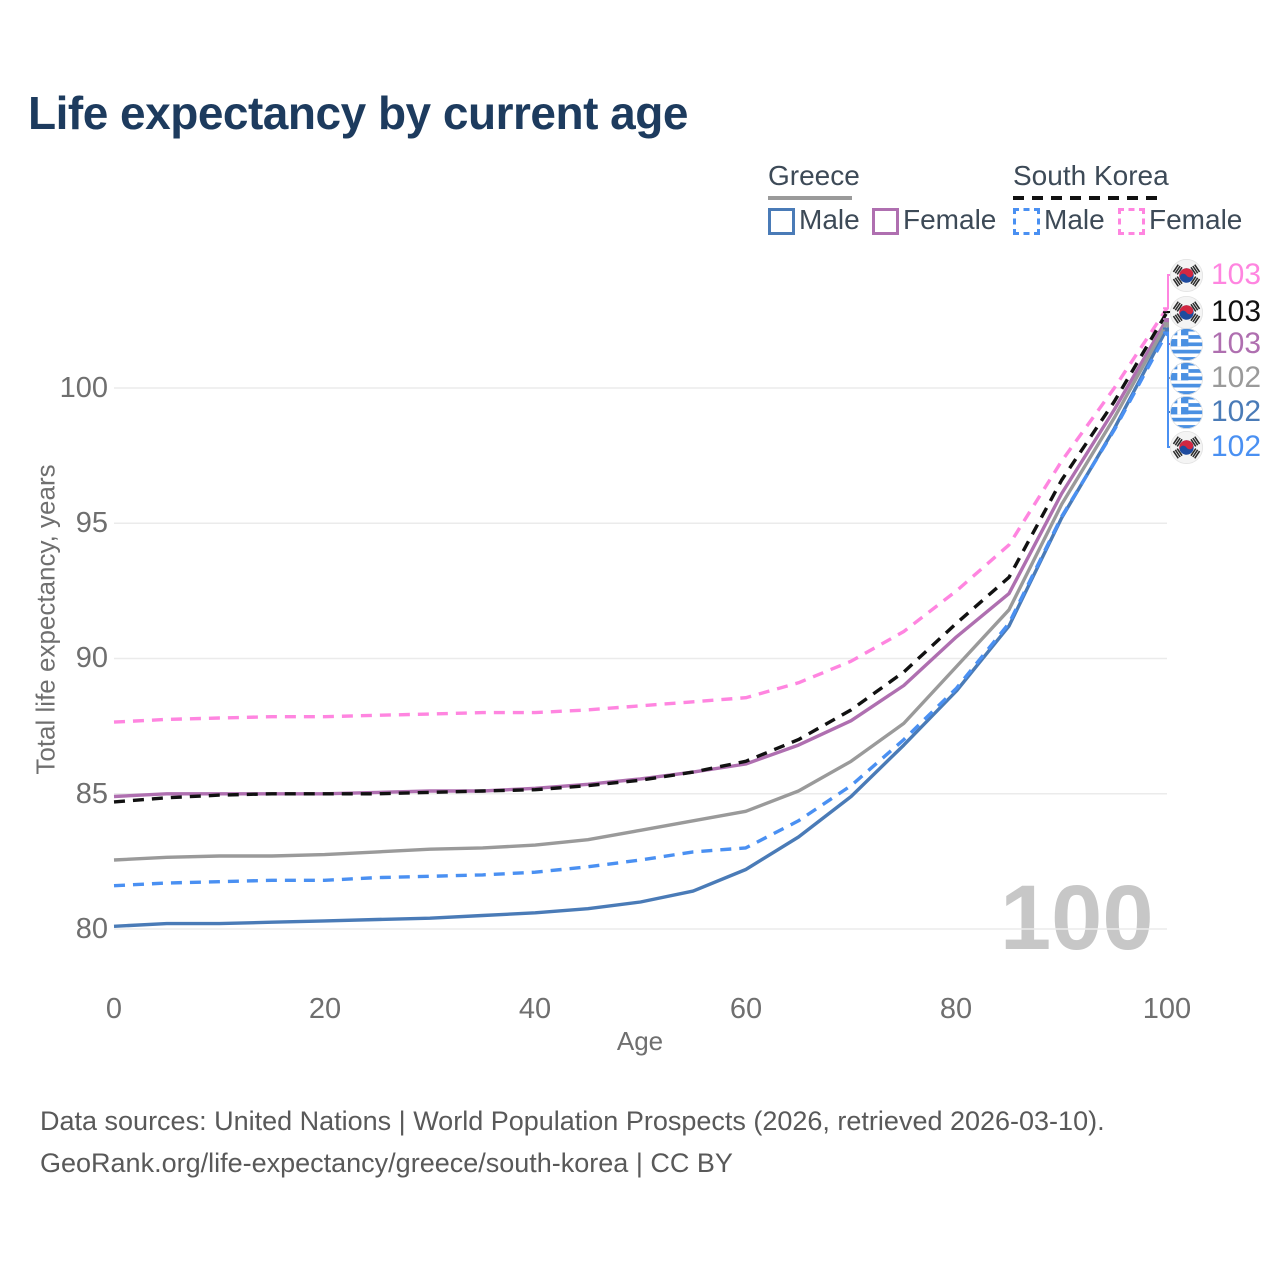 This screenshot has width=1280, height=1280. I want to click on legend-item-greece-male: Male, so click(829, 219).